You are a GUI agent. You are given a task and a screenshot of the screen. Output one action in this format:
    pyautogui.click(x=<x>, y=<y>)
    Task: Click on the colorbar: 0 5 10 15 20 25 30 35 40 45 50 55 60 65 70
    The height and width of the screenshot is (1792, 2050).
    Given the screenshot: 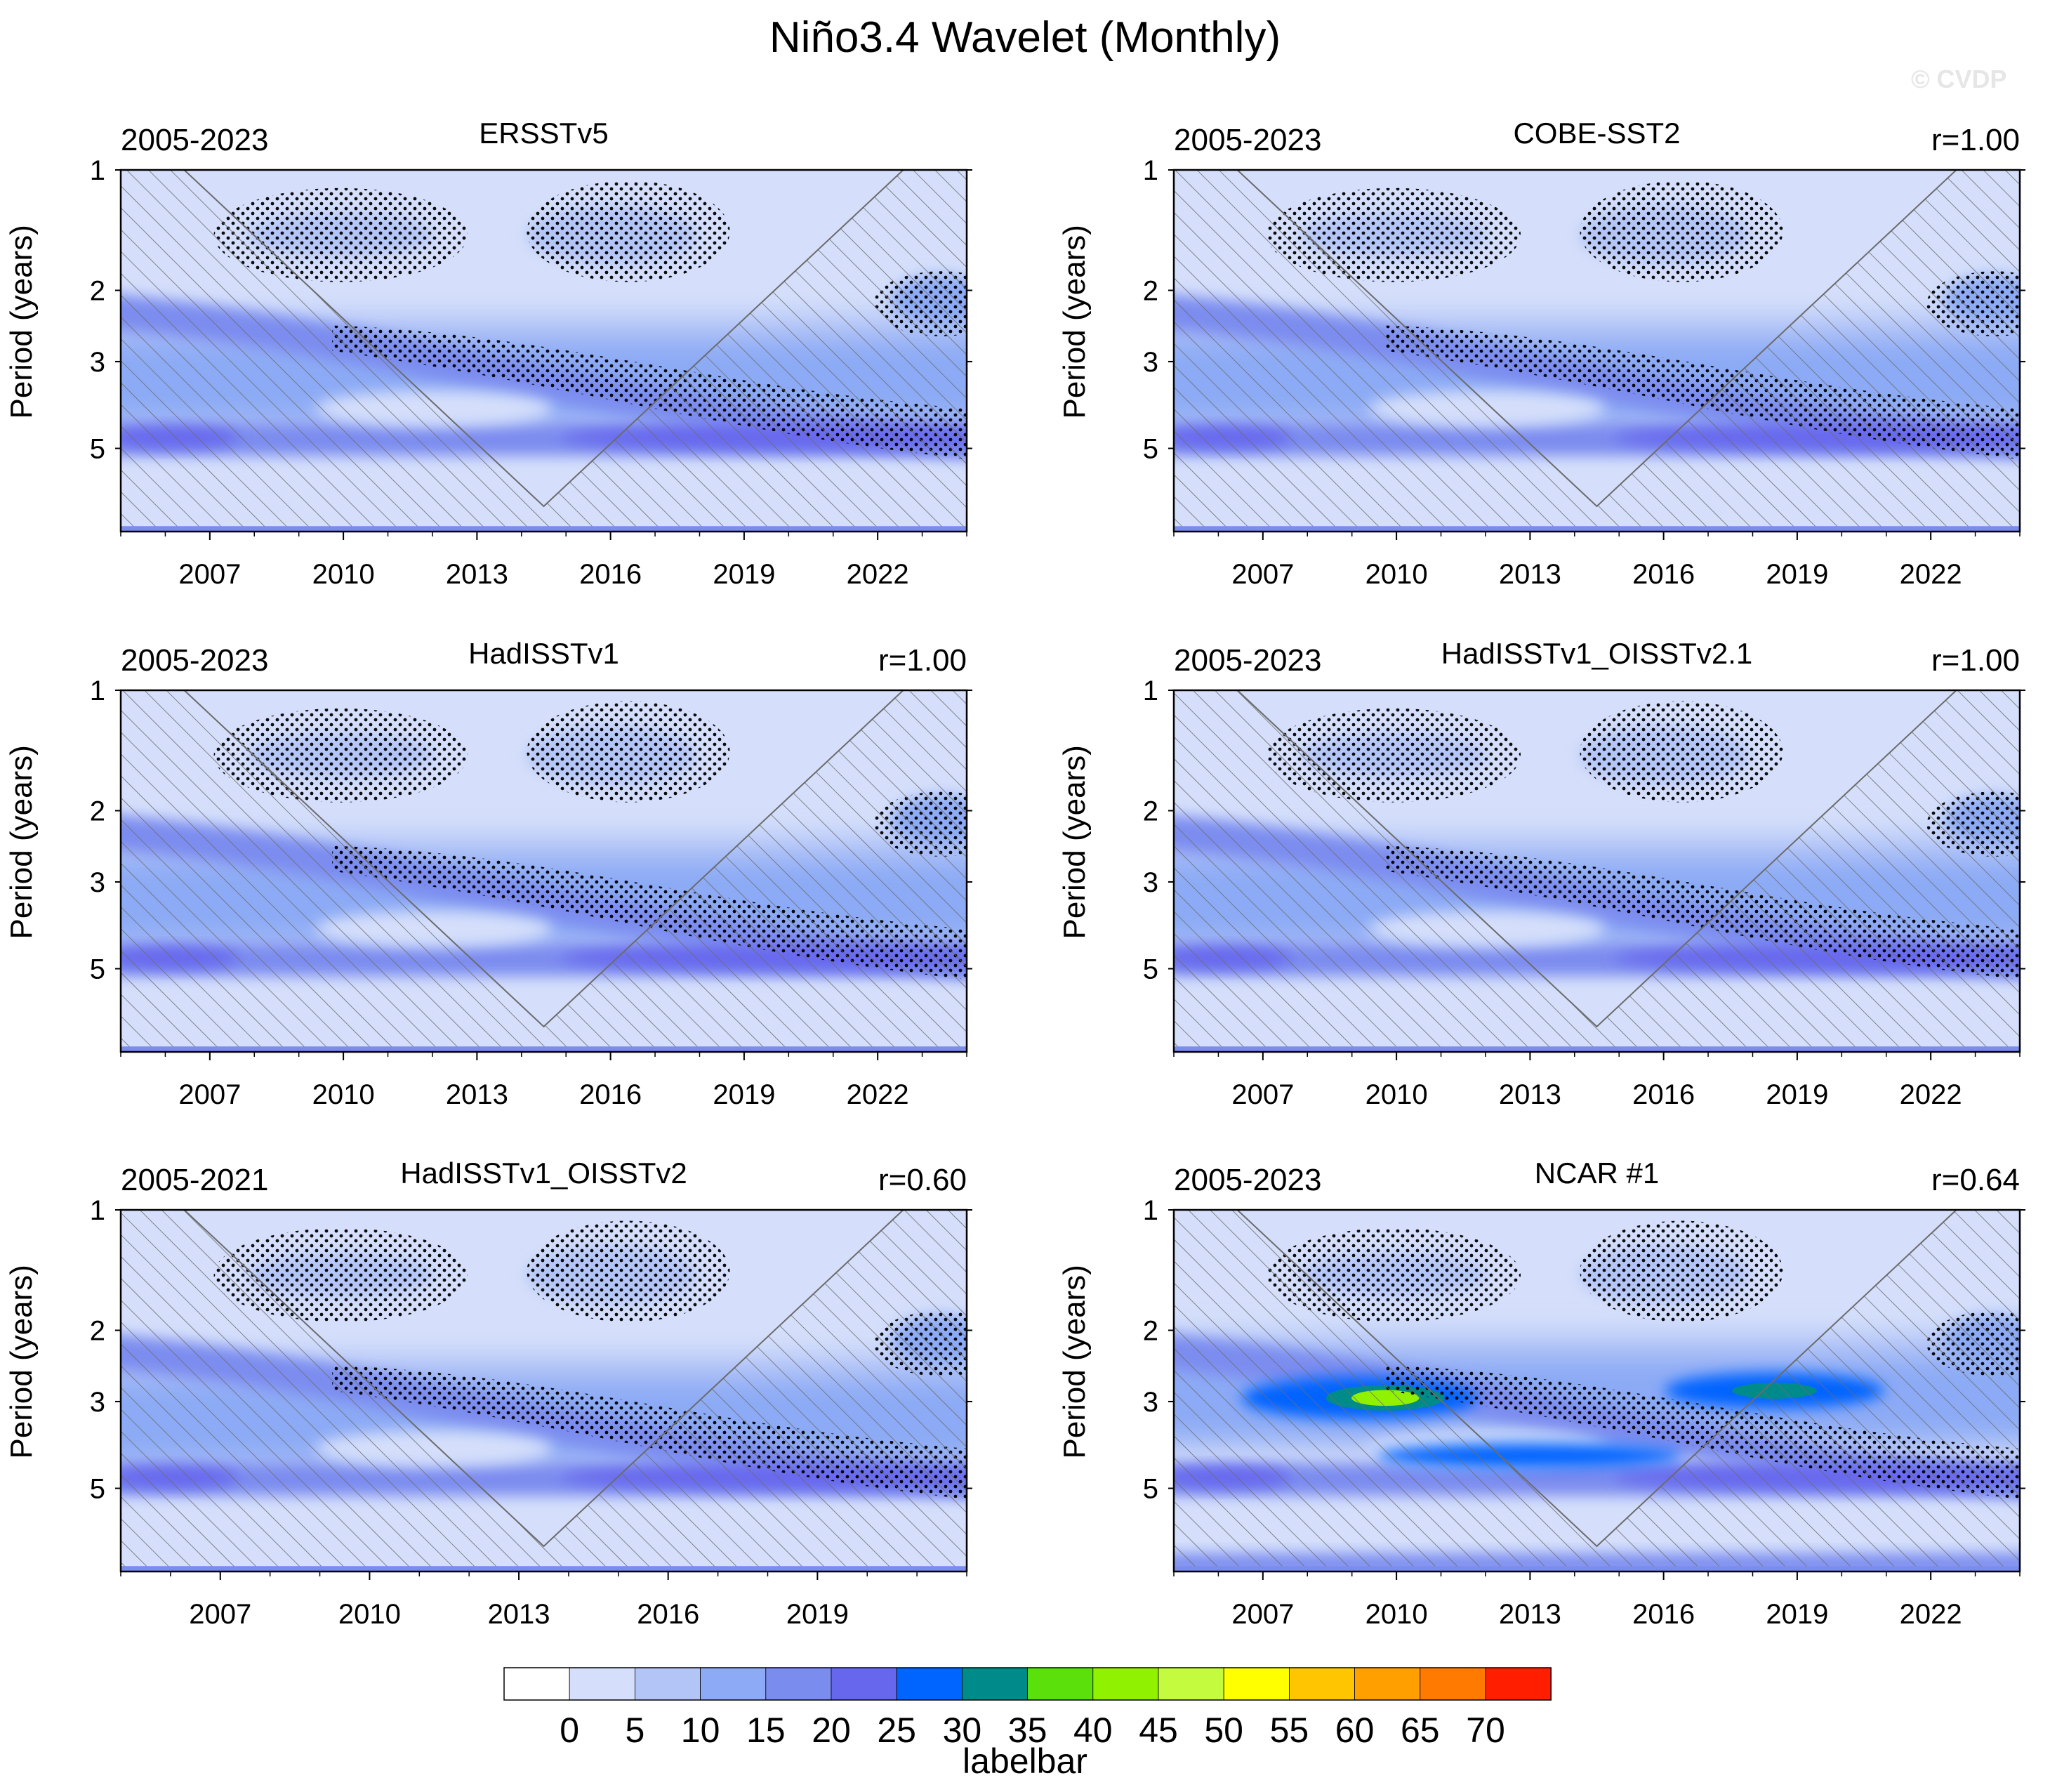 What is the action you would take?
    pyautogui.click(x=1027, y=1708)
    